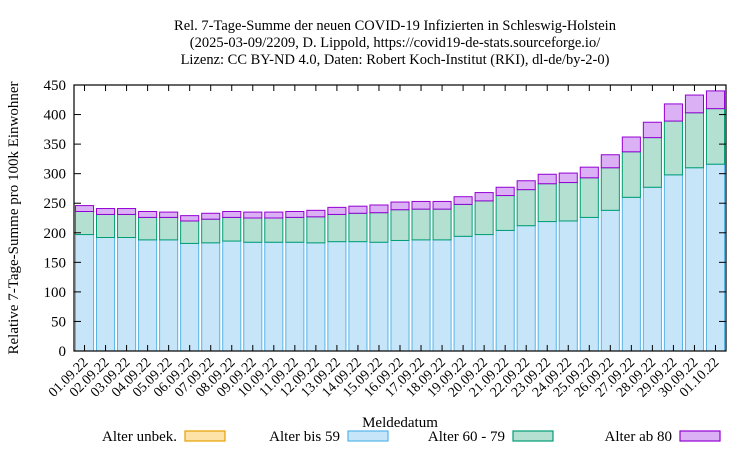 The width and height of the screenshot is (750, 455). What do you see at coordinates (14, 217) in the screenshot?
I see `y-axis-label: Relative 7-Tage-Summe pro 100k Einwohner` at bounding box center [14, 217].